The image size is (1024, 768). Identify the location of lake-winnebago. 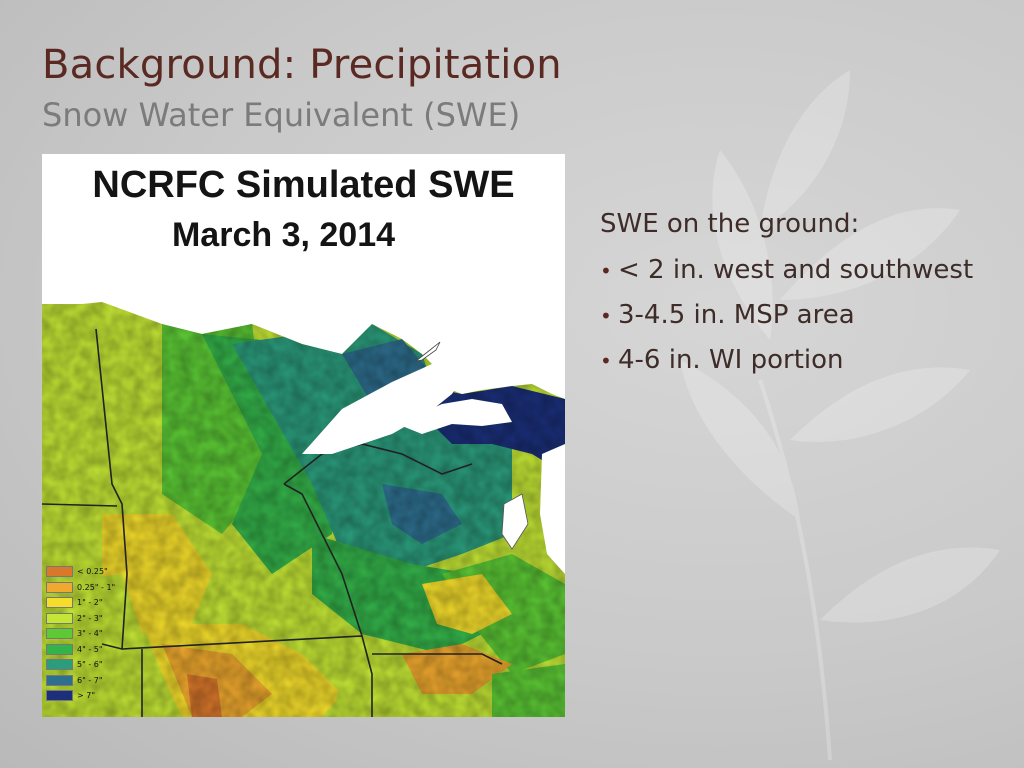
(515, 521).